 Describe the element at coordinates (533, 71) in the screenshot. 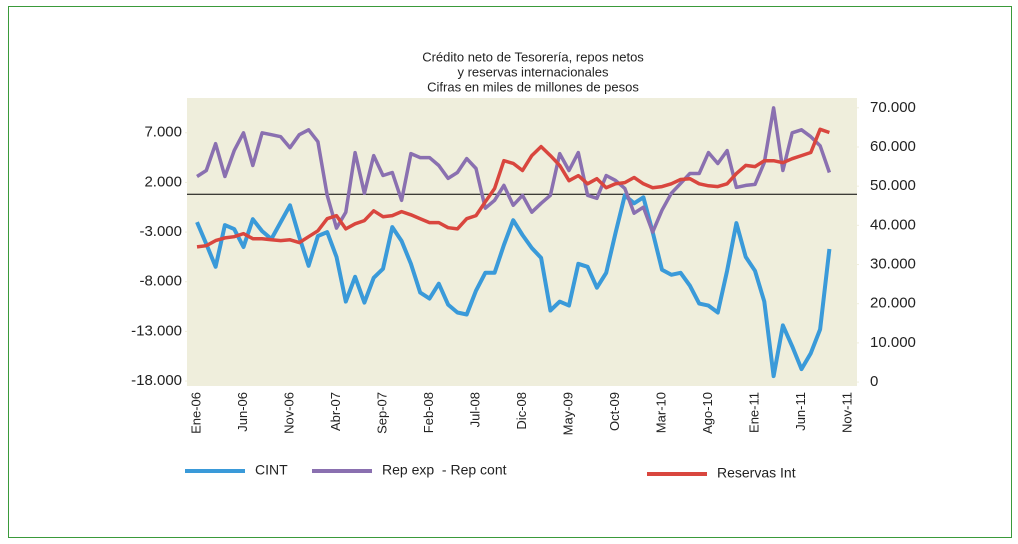

I see `chart-title: y reservas internacionales` at that location.